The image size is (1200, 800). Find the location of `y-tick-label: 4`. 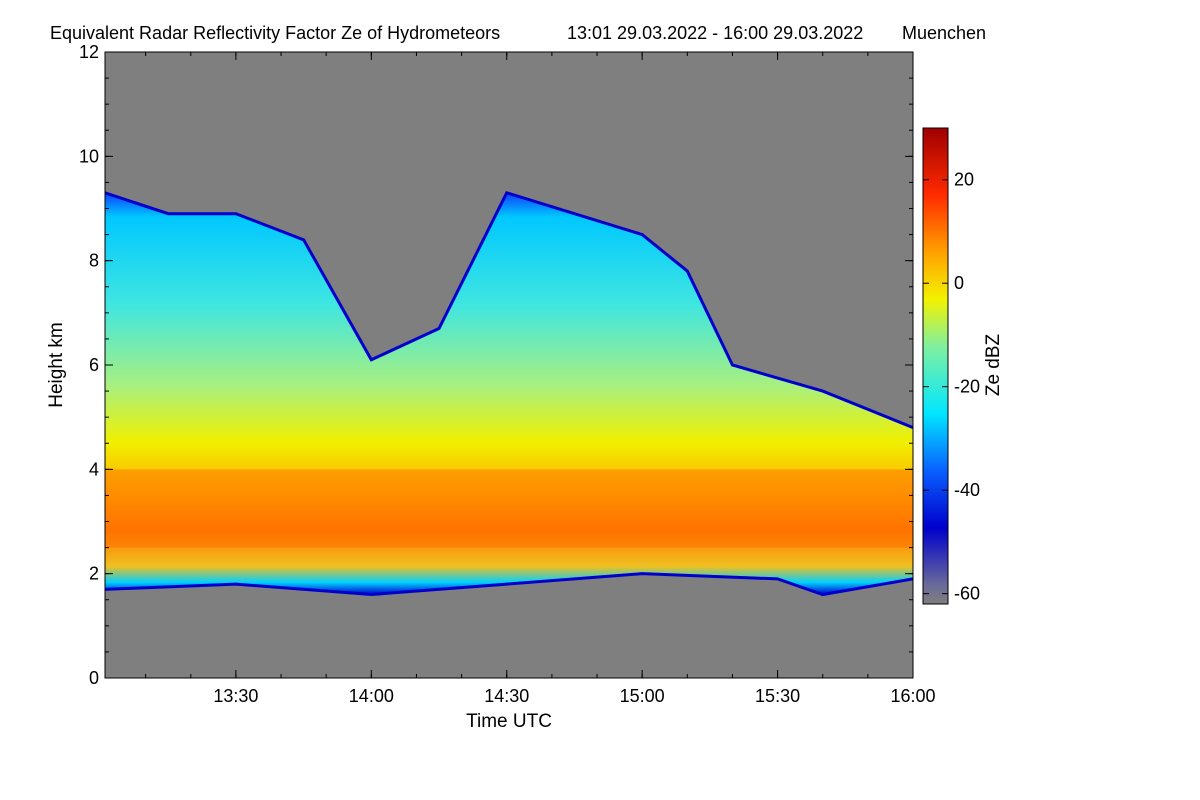

y-tick-label: 4 is located at coordinates (94, 469).